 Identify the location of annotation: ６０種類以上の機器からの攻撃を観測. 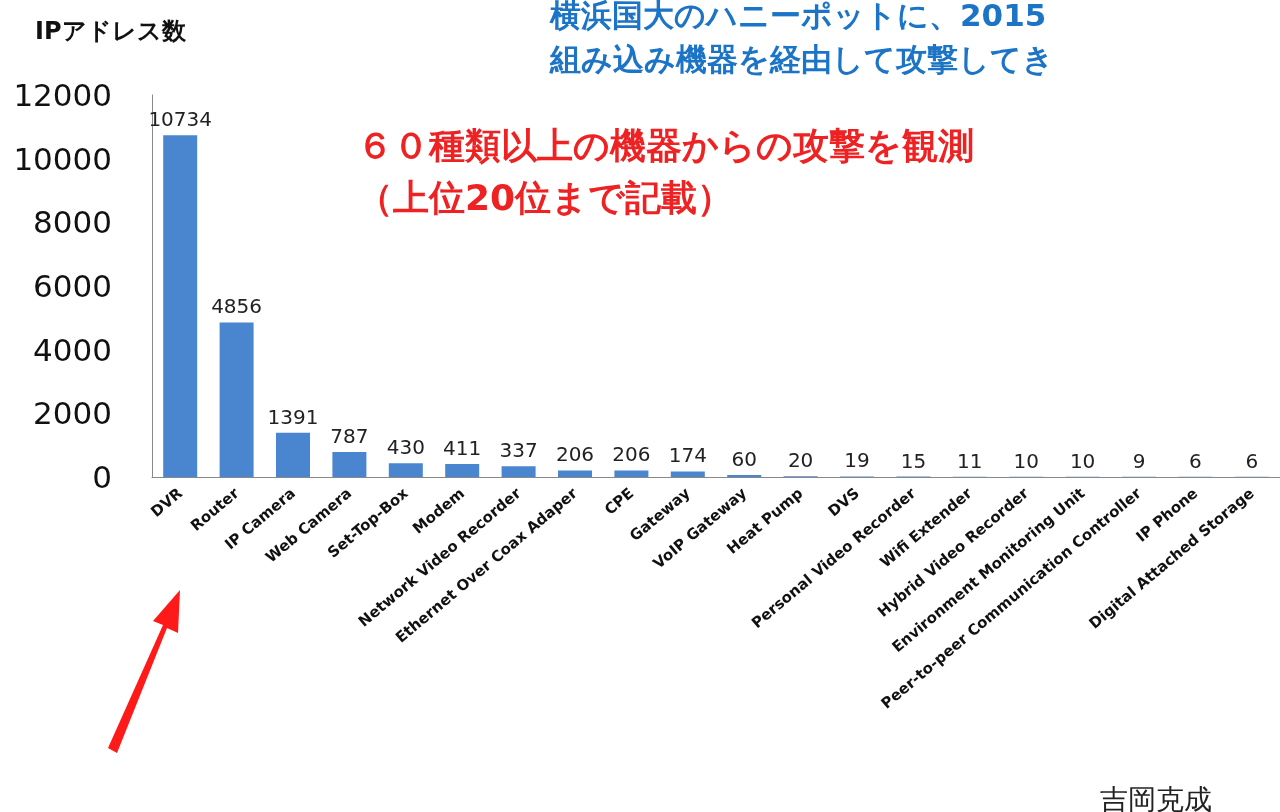
(665, 145).